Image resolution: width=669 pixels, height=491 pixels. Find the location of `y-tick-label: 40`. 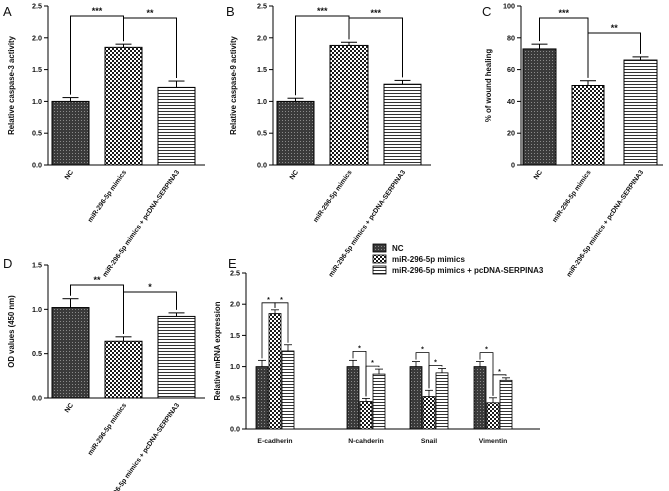

y-tick-label: 40 is located at coordinates (511, 101).